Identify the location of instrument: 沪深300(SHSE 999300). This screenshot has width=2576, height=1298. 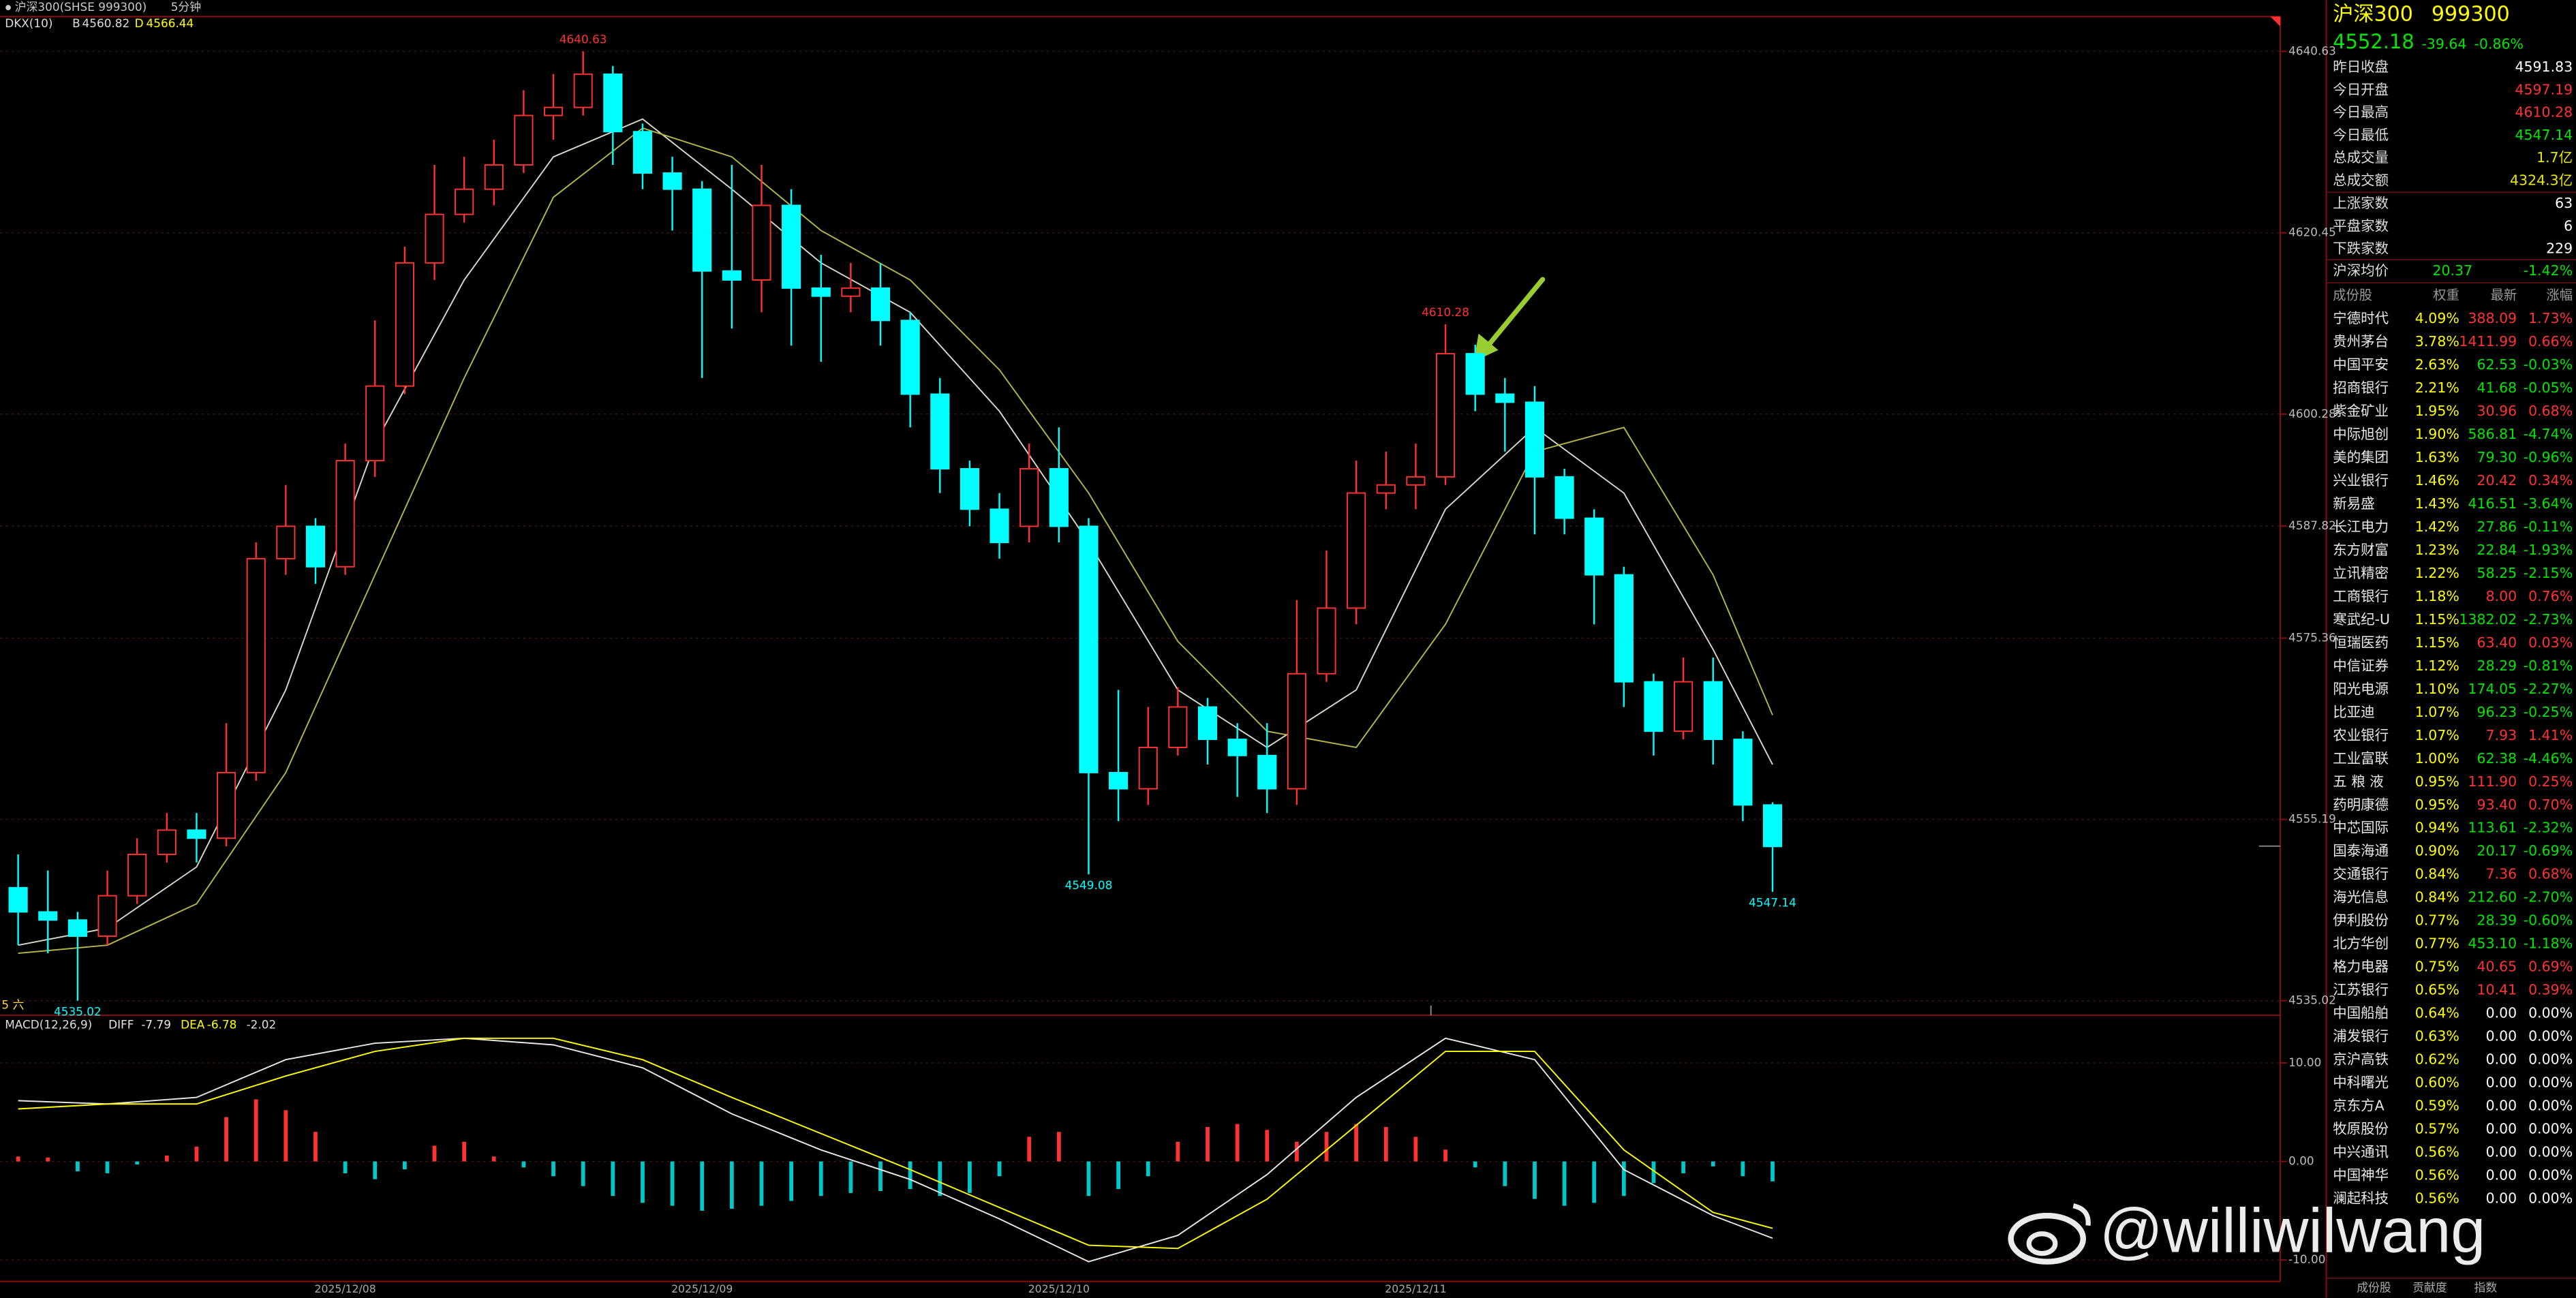
(81, 7).